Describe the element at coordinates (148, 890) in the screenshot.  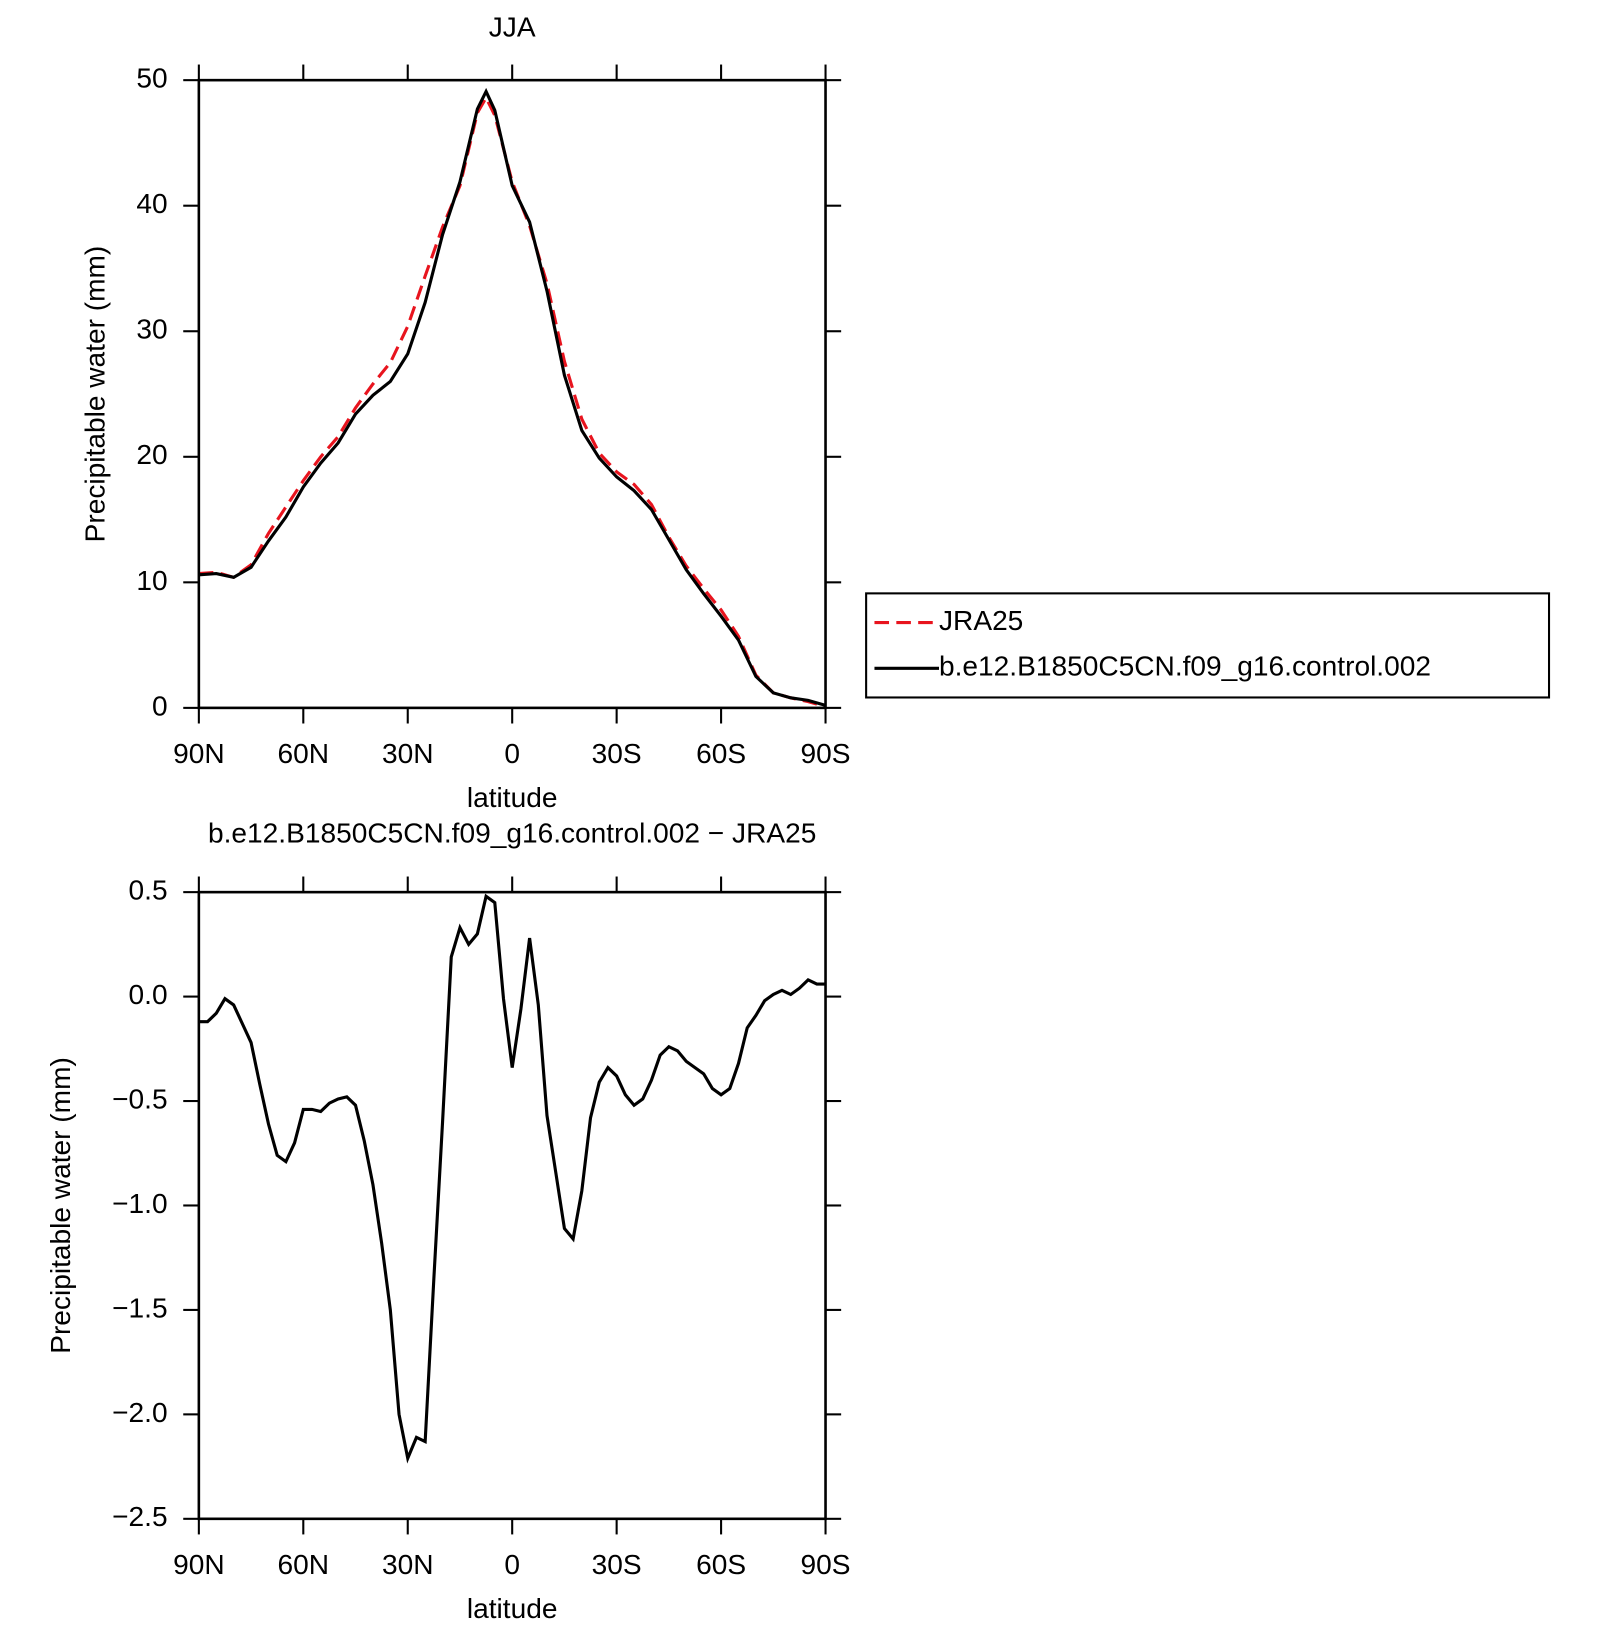
I see `y-tick-label: 0.5` at that location.